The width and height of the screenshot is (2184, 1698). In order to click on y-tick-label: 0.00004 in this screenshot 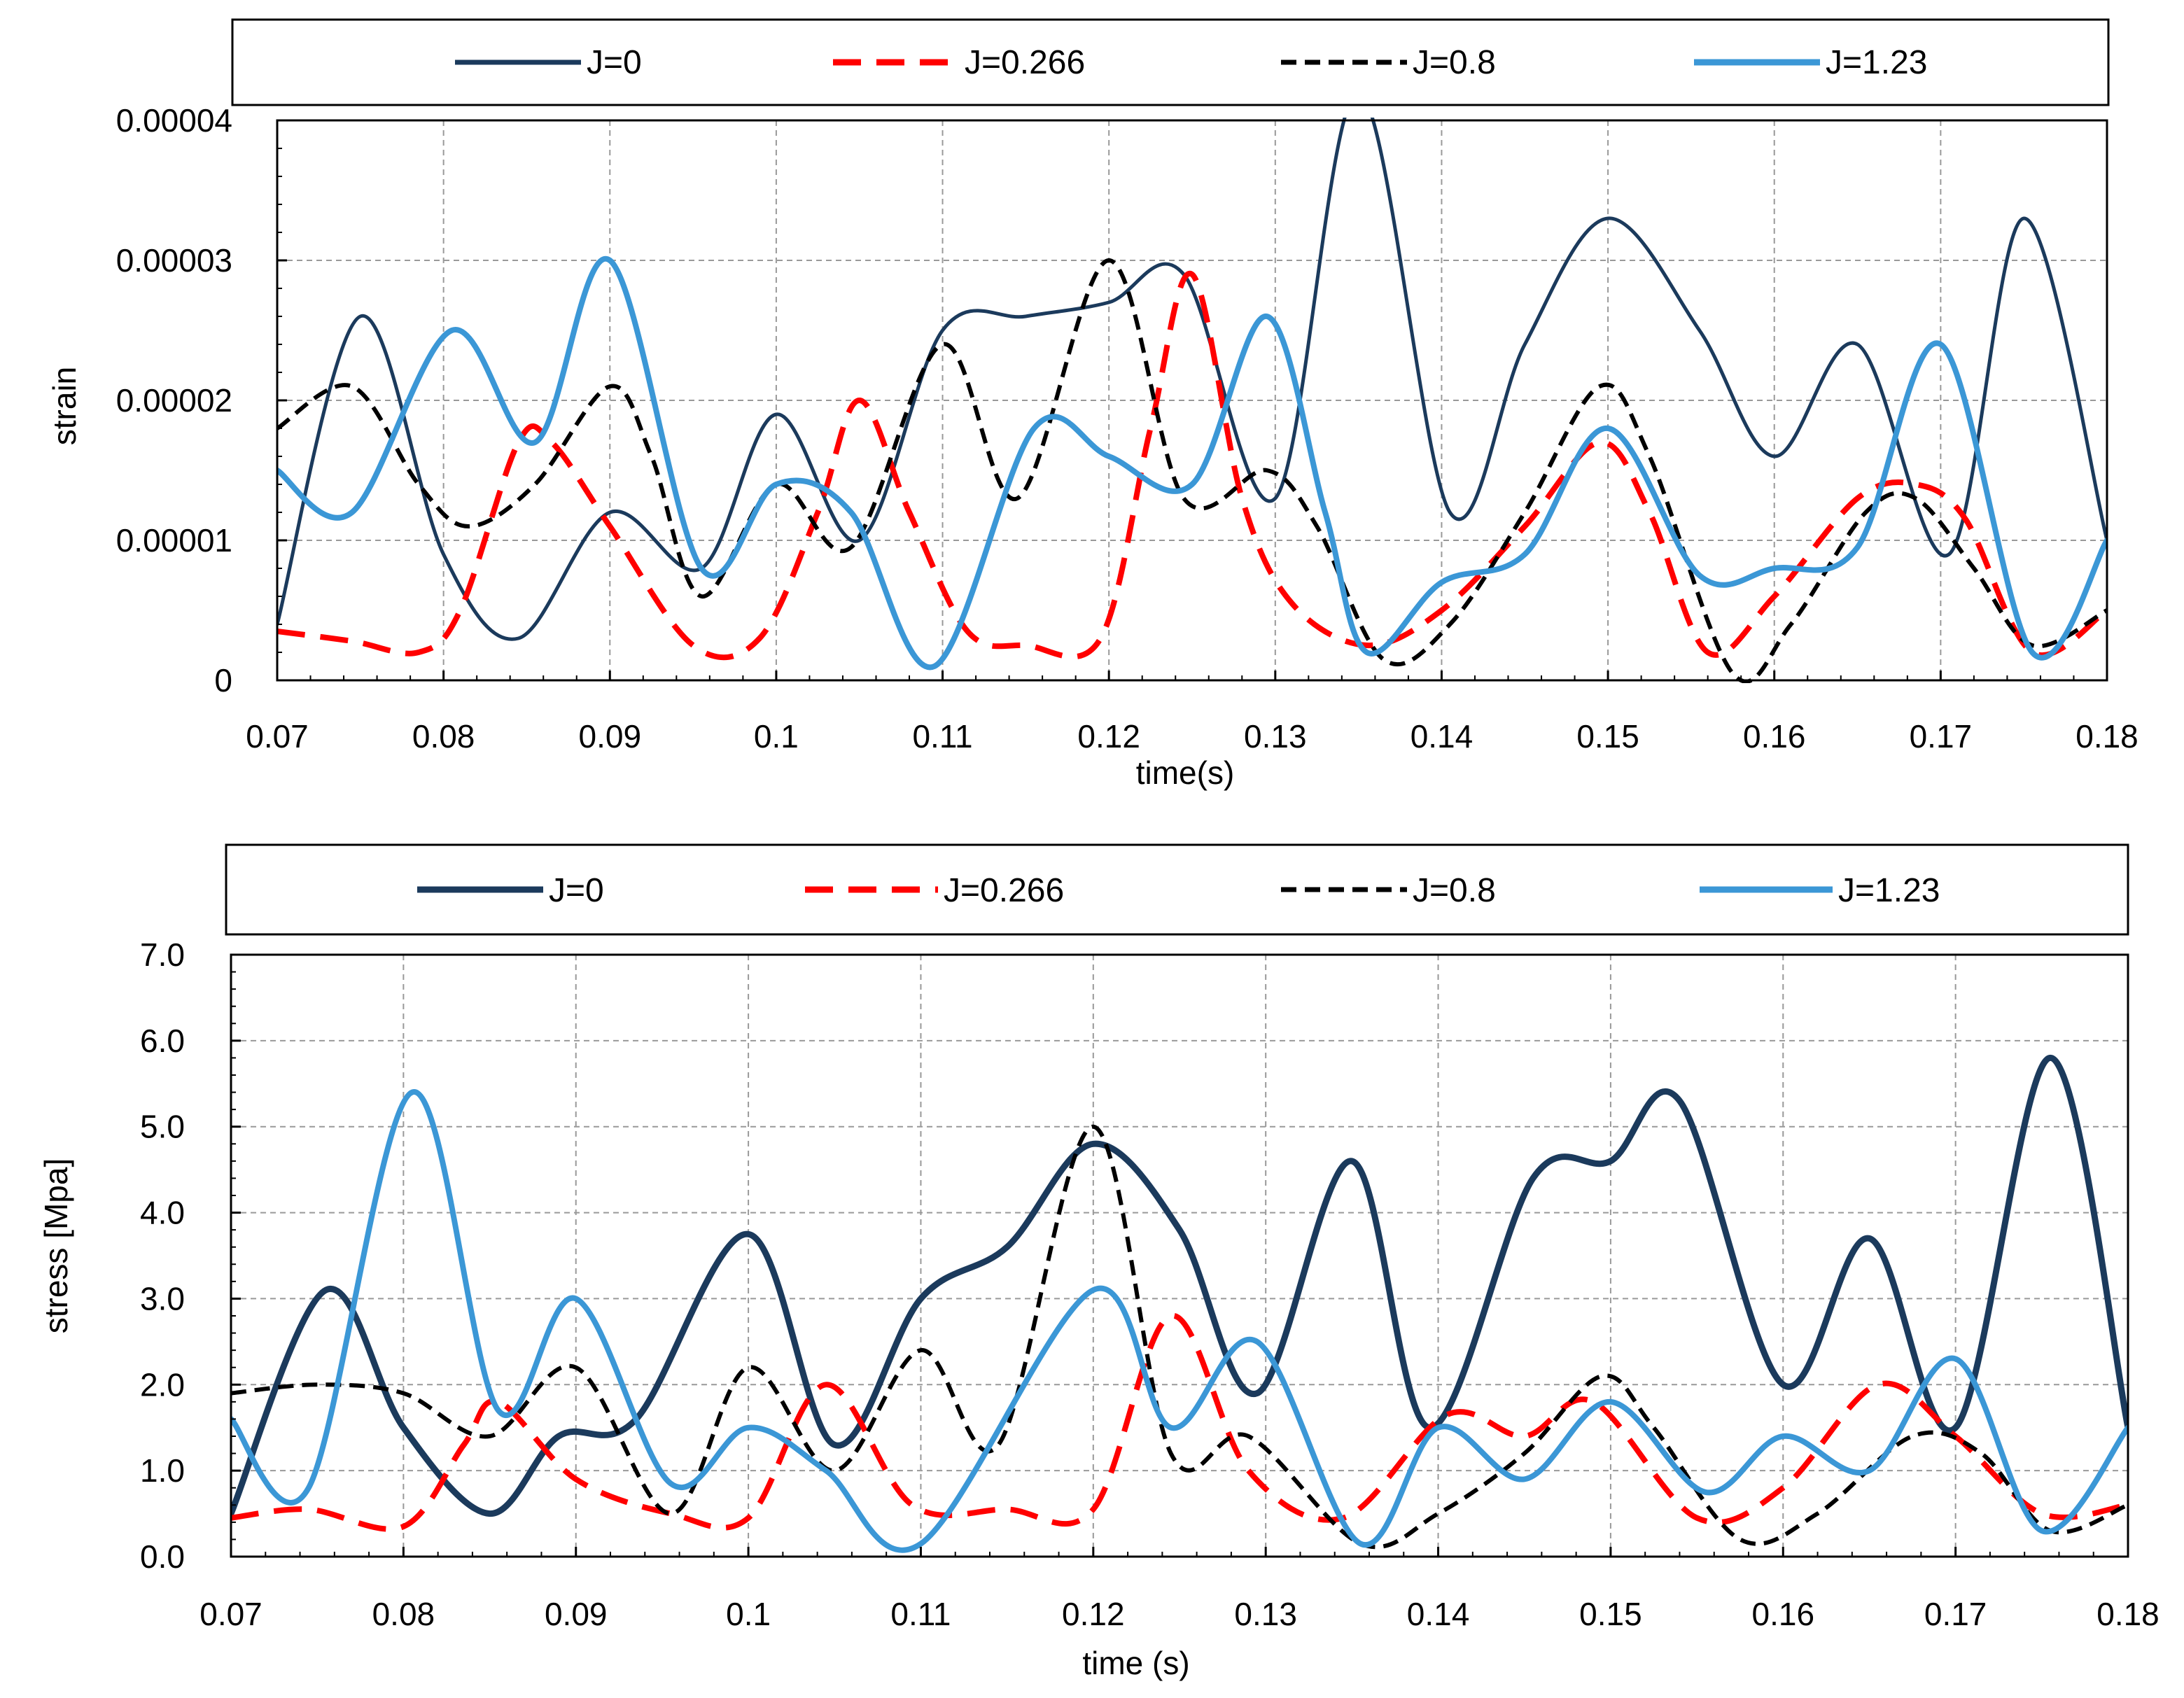, I will do `click(174, 120)`.